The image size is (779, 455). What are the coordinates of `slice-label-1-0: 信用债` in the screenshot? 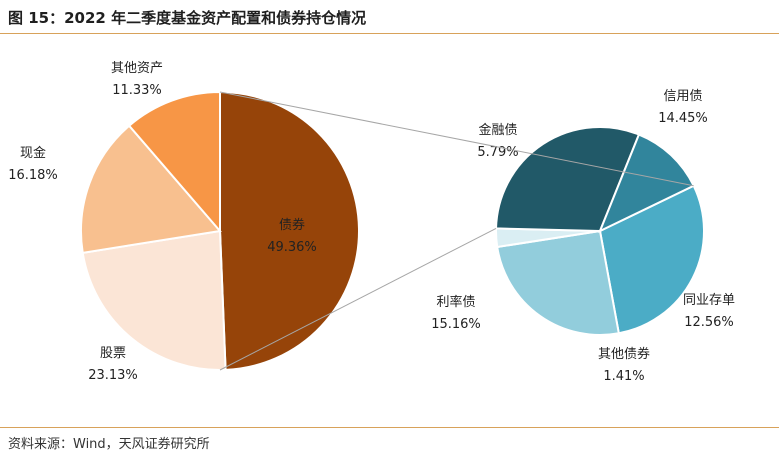 It's located at (682, 96).